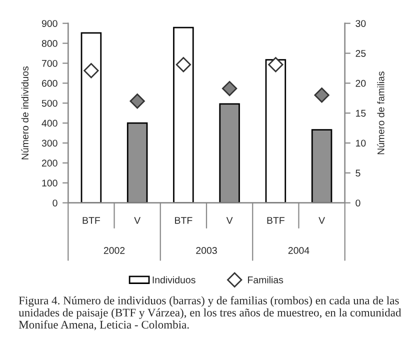  Describe the element at coordinates (50, 183) in the screenshot. I see `y-tick-label: 100` at that location.